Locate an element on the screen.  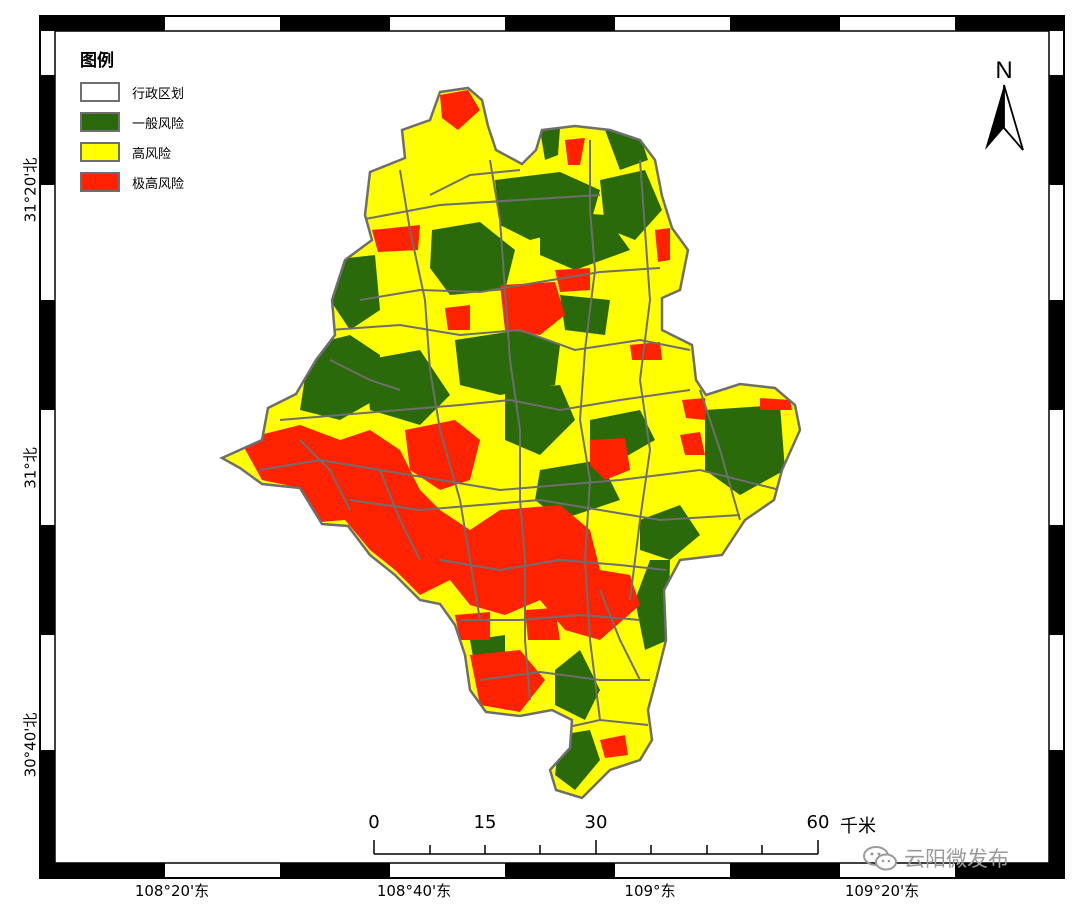
latitude-tick: 30°40'北 is located at coordinates (30, 745).